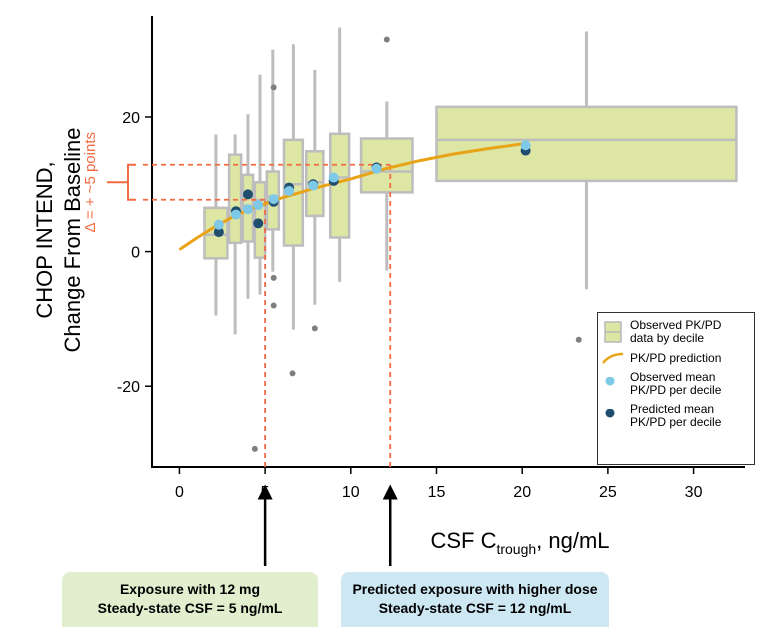  What do you see at coordinates (475, 589) in the screenshot?
I see `callout-line: Predicted exposure with higher dose` at bounding box center [475, 589].